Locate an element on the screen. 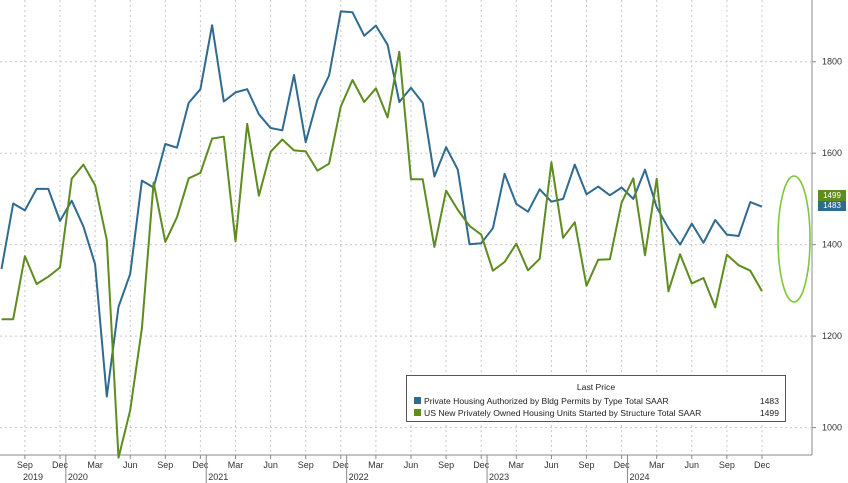  year-label: 2022 is located at coordinates (359, 477).